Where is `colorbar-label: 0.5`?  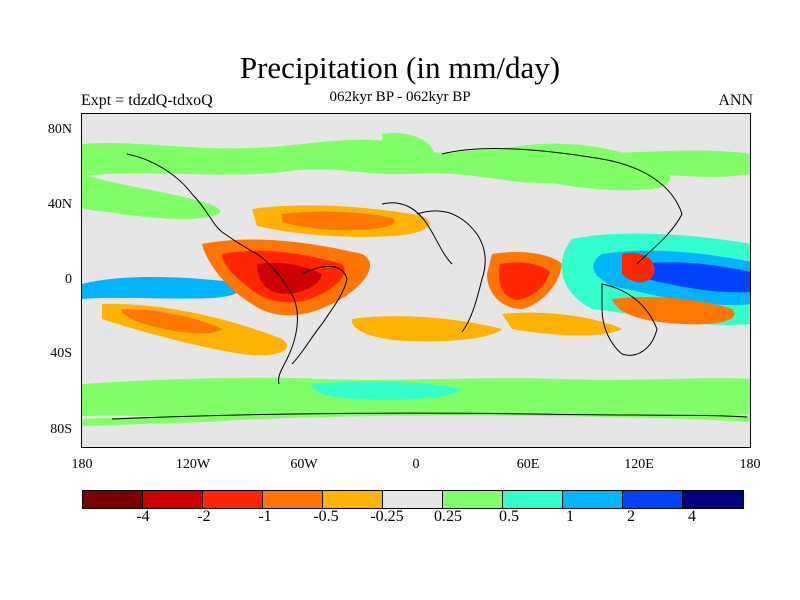 colorbar-label: 0.5 is located at coordinates (509, 516).